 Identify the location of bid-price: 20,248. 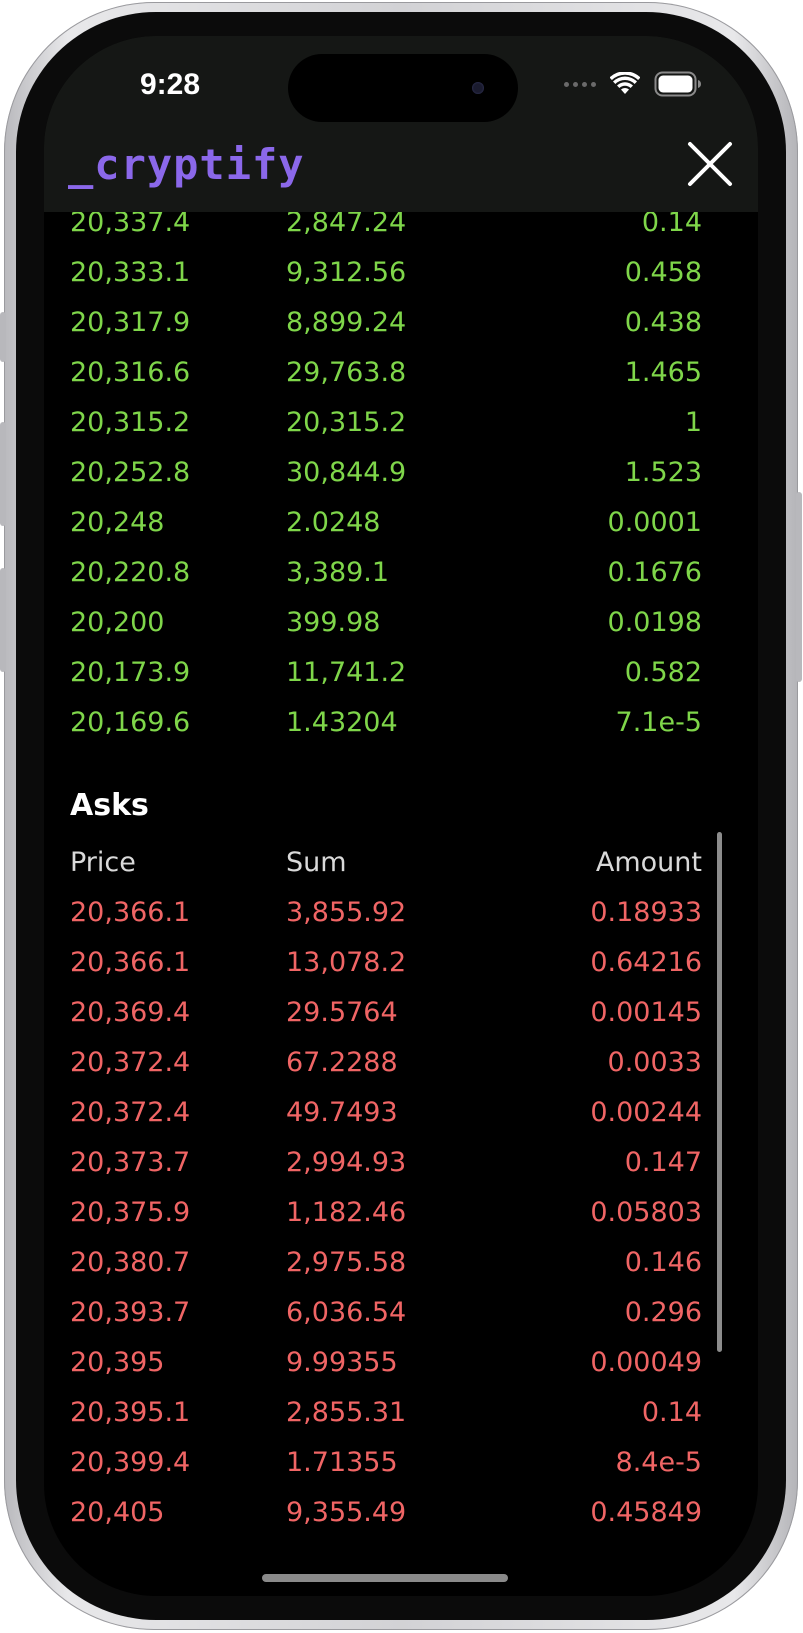
(117, 522).